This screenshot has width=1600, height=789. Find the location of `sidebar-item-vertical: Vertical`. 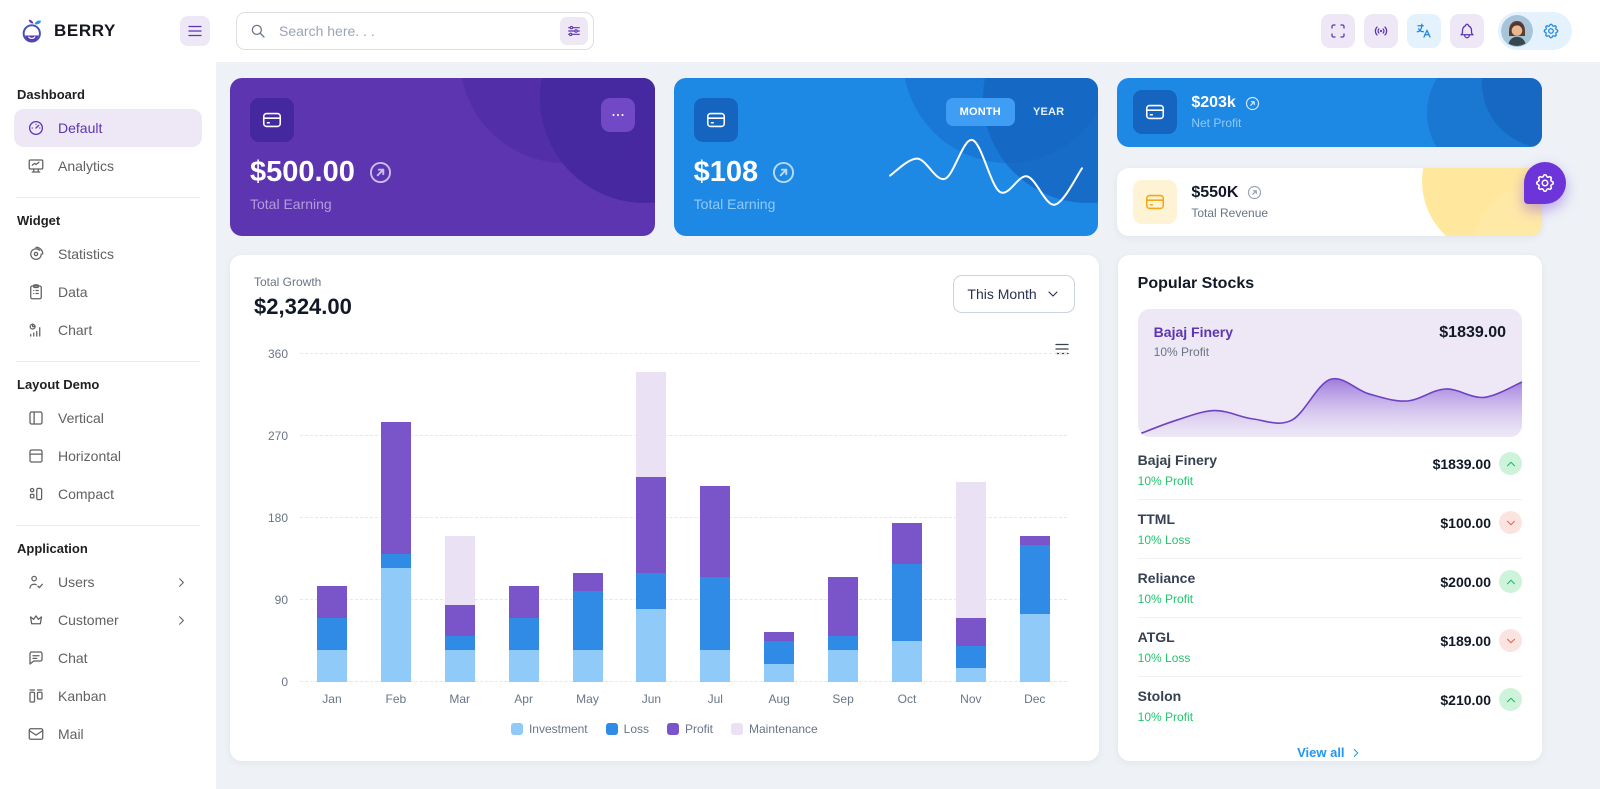

sidebar-item-vertical: Vertical is located at coordinates (108, 418).